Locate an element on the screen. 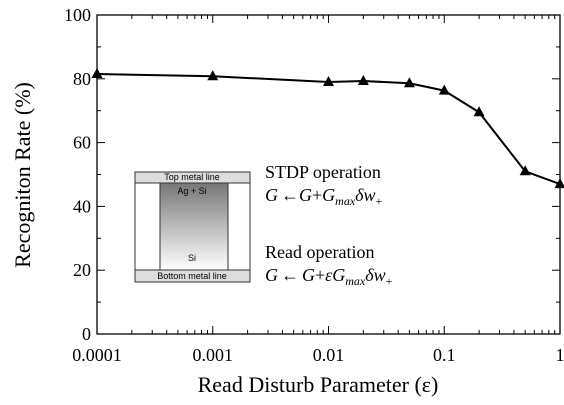 The height and width of the screenshot is (405, 564). formula: G ←G+Gmaxδw+ is located at coordinates (324, 196).